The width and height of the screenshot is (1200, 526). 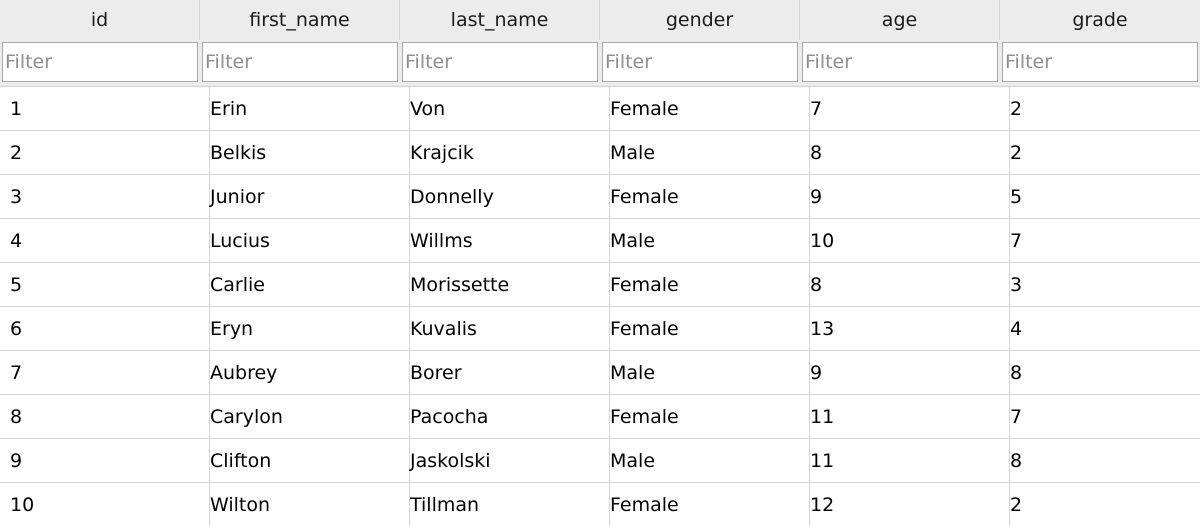 I want to click on table-row: 7 Aubrey Borer Male 9 8, so click(x=600, y=373).